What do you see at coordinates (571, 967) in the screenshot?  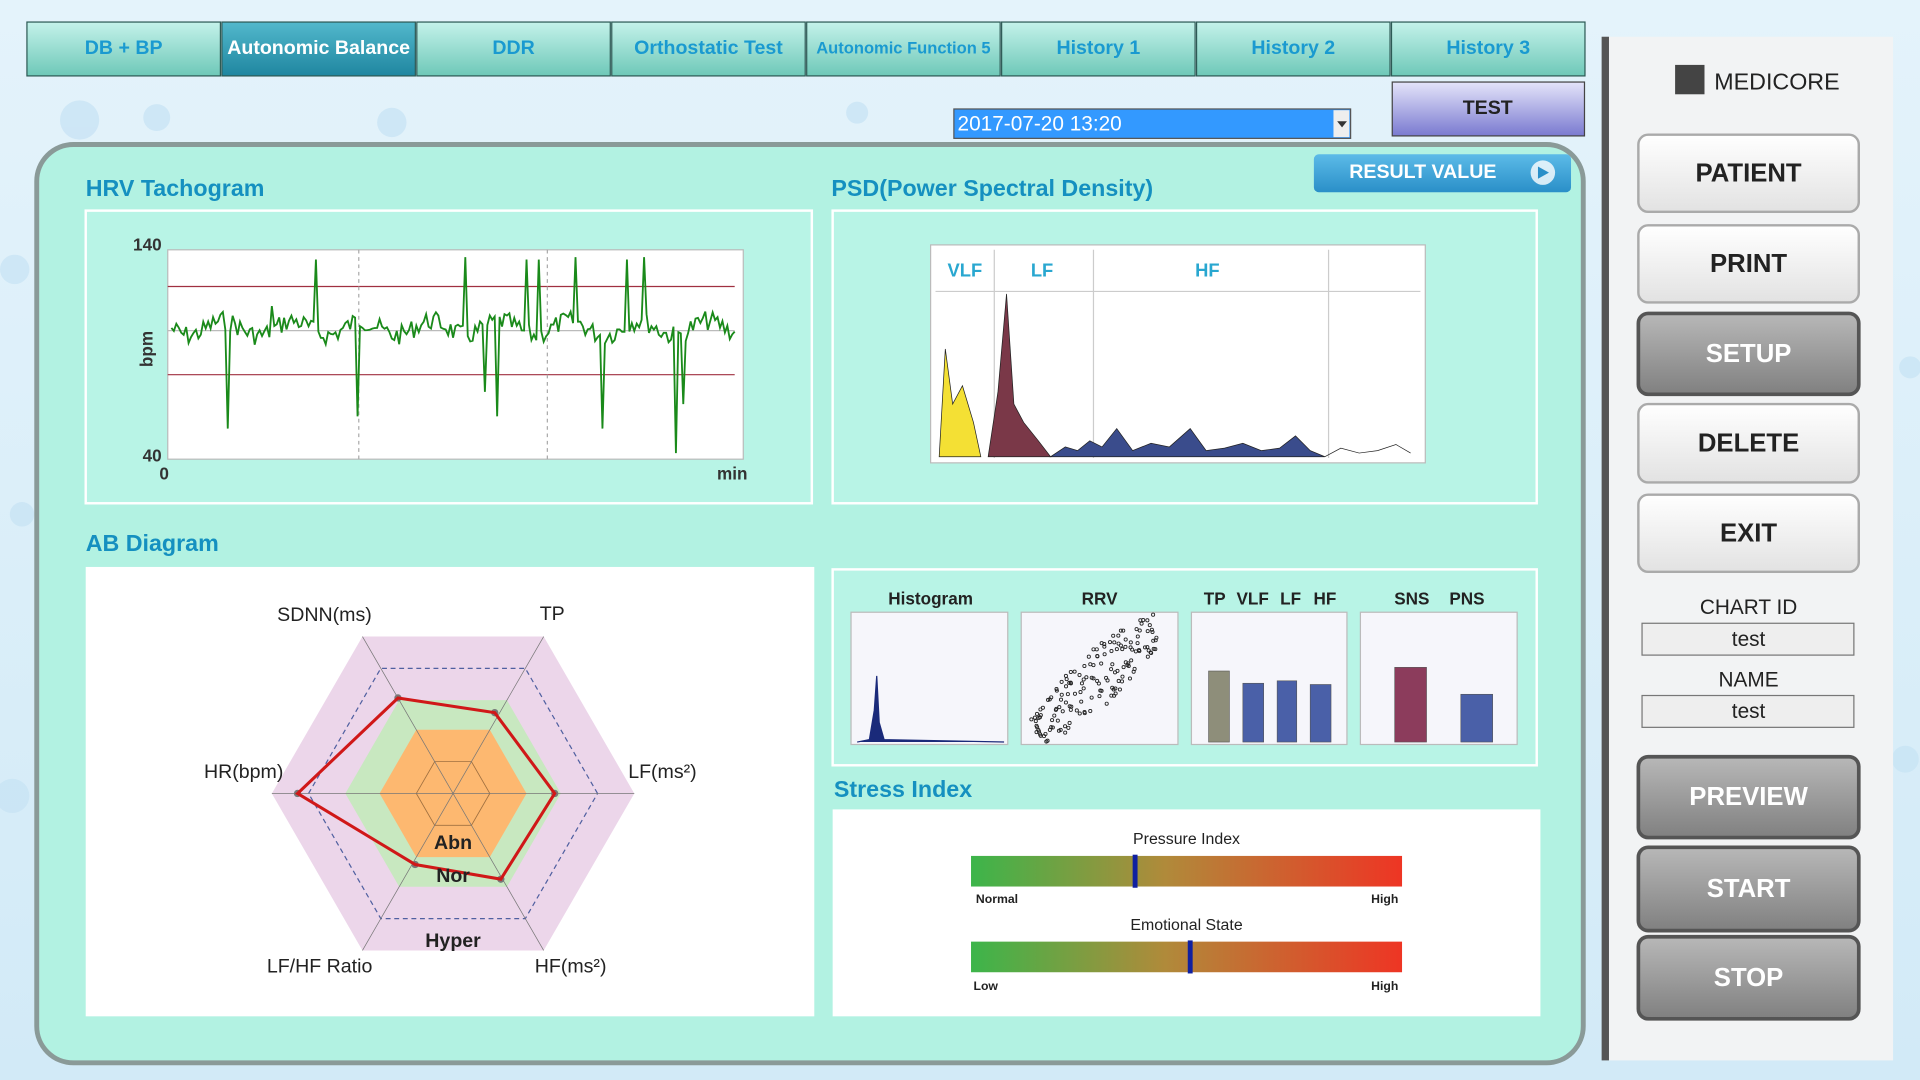 I see `axis-label: HF(ms²)` at bounding box center [571, 967].